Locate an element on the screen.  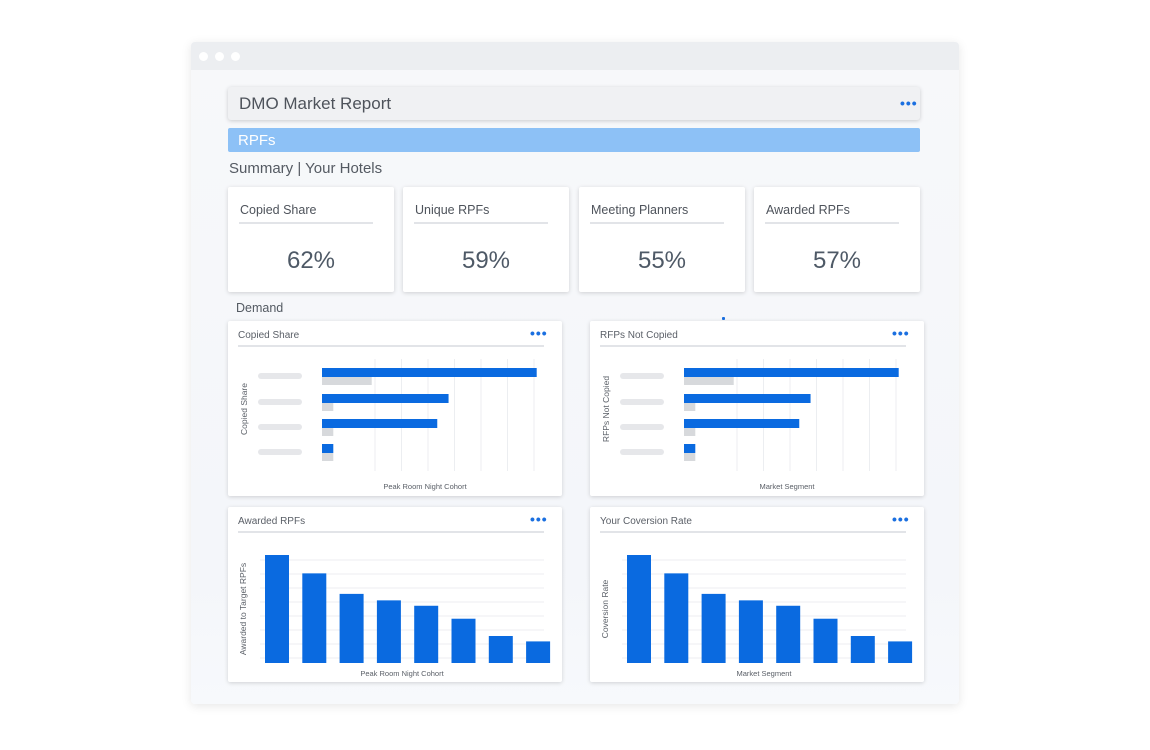
kpi-card-meeting-planners: Meeting Planners 55% is located at coordinates (662, 239).